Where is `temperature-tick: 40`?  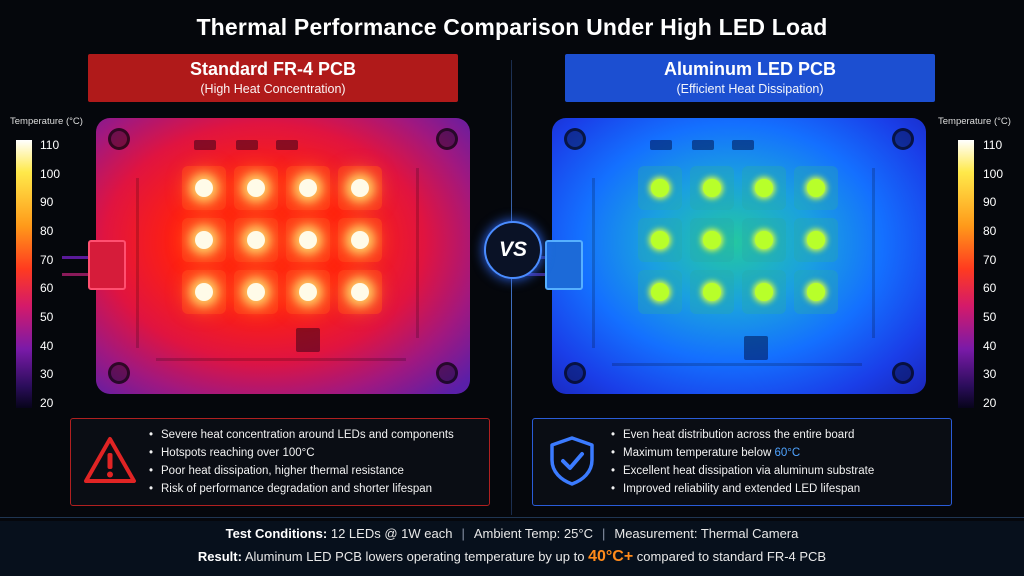 temperature-tick: 40 is located at coordinates (47, 345).